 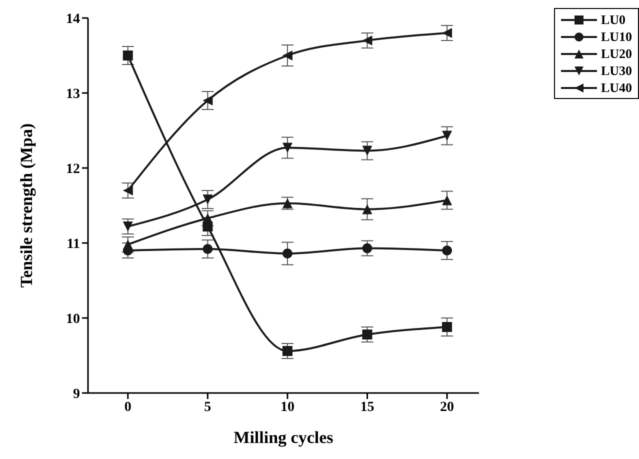 What do you see at coordinates (73, 169) in the screenshot?
I see `y-tick-label: 12` at bounding box center [73, 169].